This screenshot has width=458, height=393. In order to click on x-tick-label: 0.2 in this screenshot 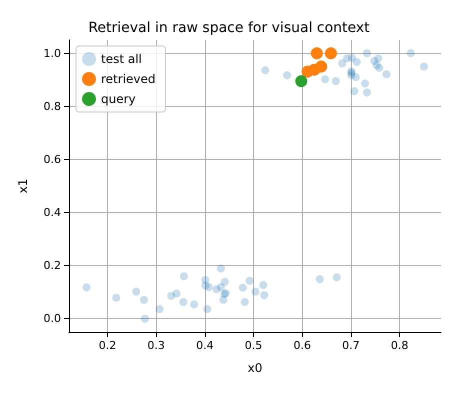, I will do `click(107, 345)`.